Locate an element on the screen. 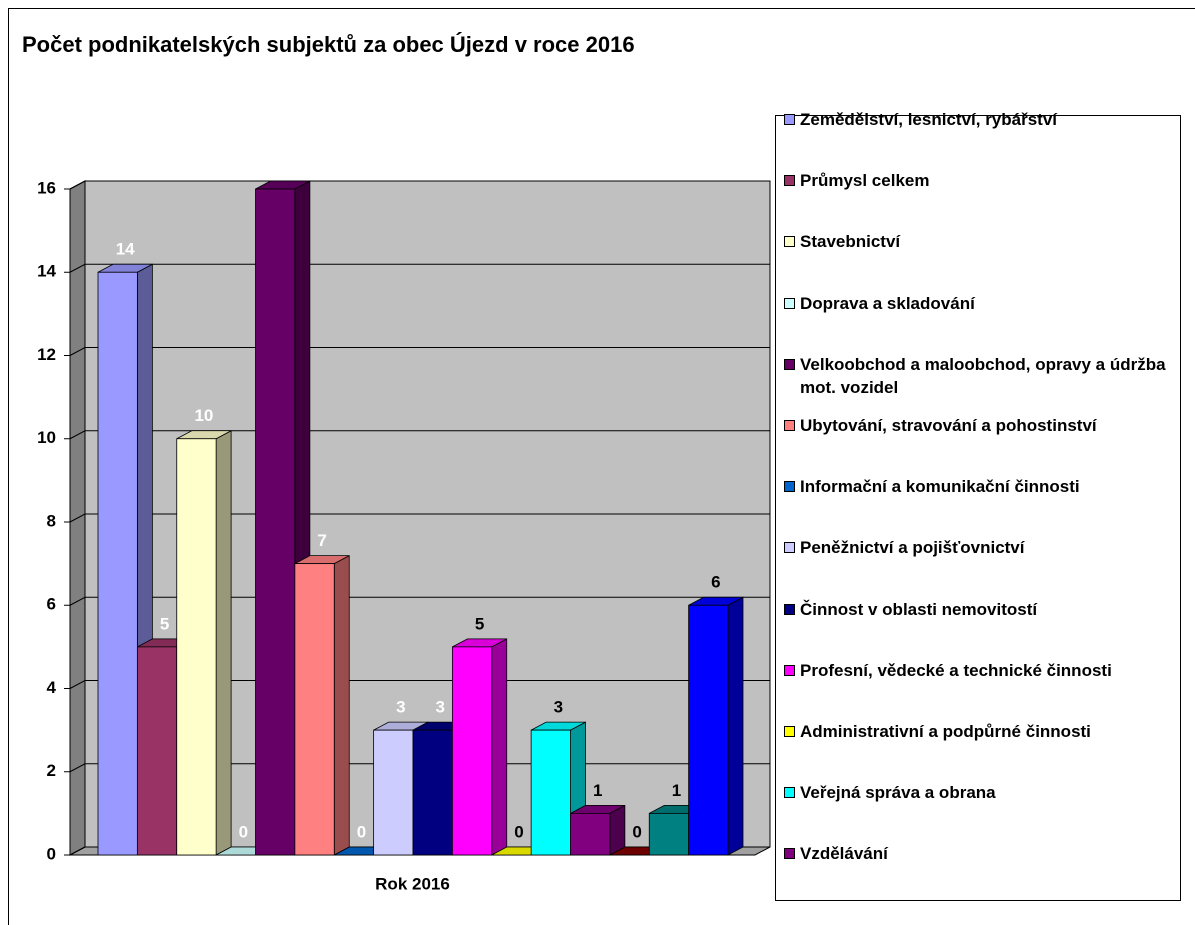 This screenshot has height=925, width=1195. x-tick-label: Rok 2016 is located at coordinates (412, 883).